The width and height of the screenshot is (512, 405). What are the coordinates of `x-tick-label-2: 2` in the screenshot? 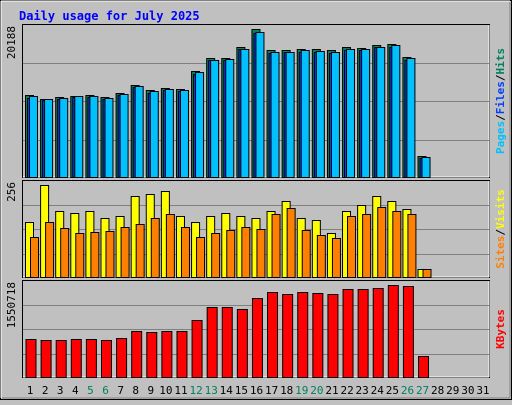 It's located at (45, 390).